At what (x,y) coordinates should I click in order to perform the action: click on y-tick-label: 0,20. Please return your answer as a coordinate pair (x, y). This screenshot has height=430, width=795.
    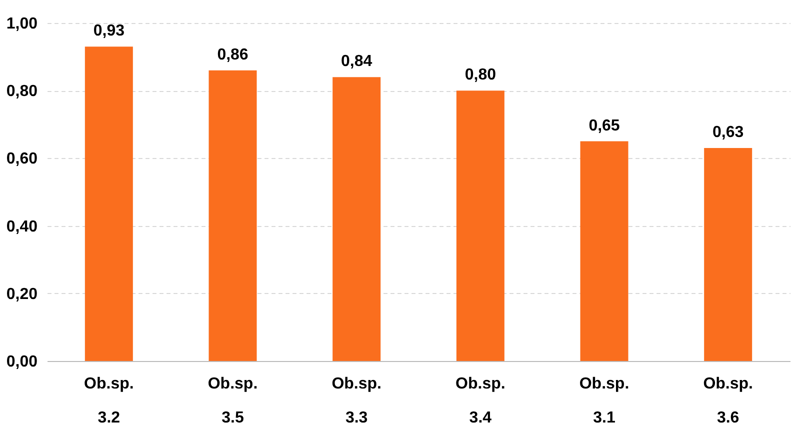
    Looking at the image, I should click on (22, 294).